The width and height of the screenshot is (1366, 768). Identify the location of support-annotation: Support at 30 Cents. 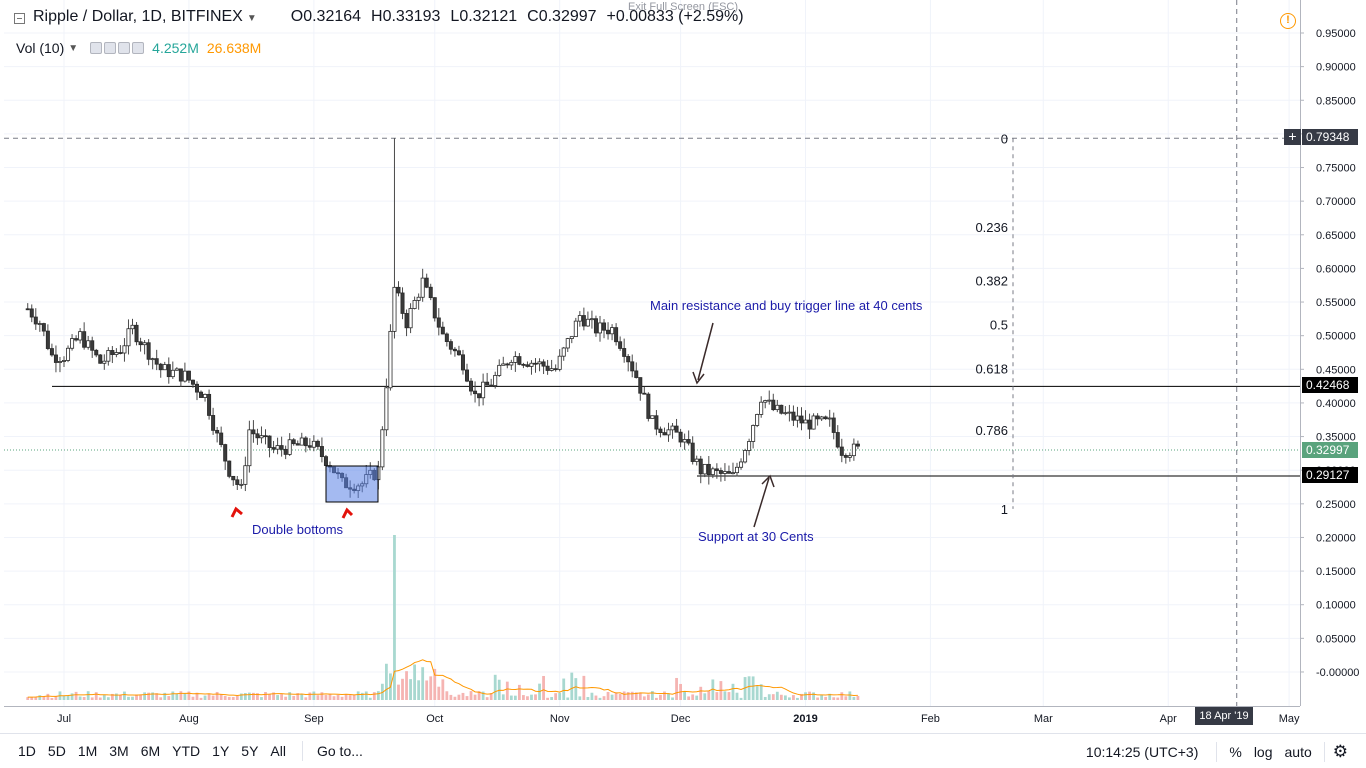
(756, 536).